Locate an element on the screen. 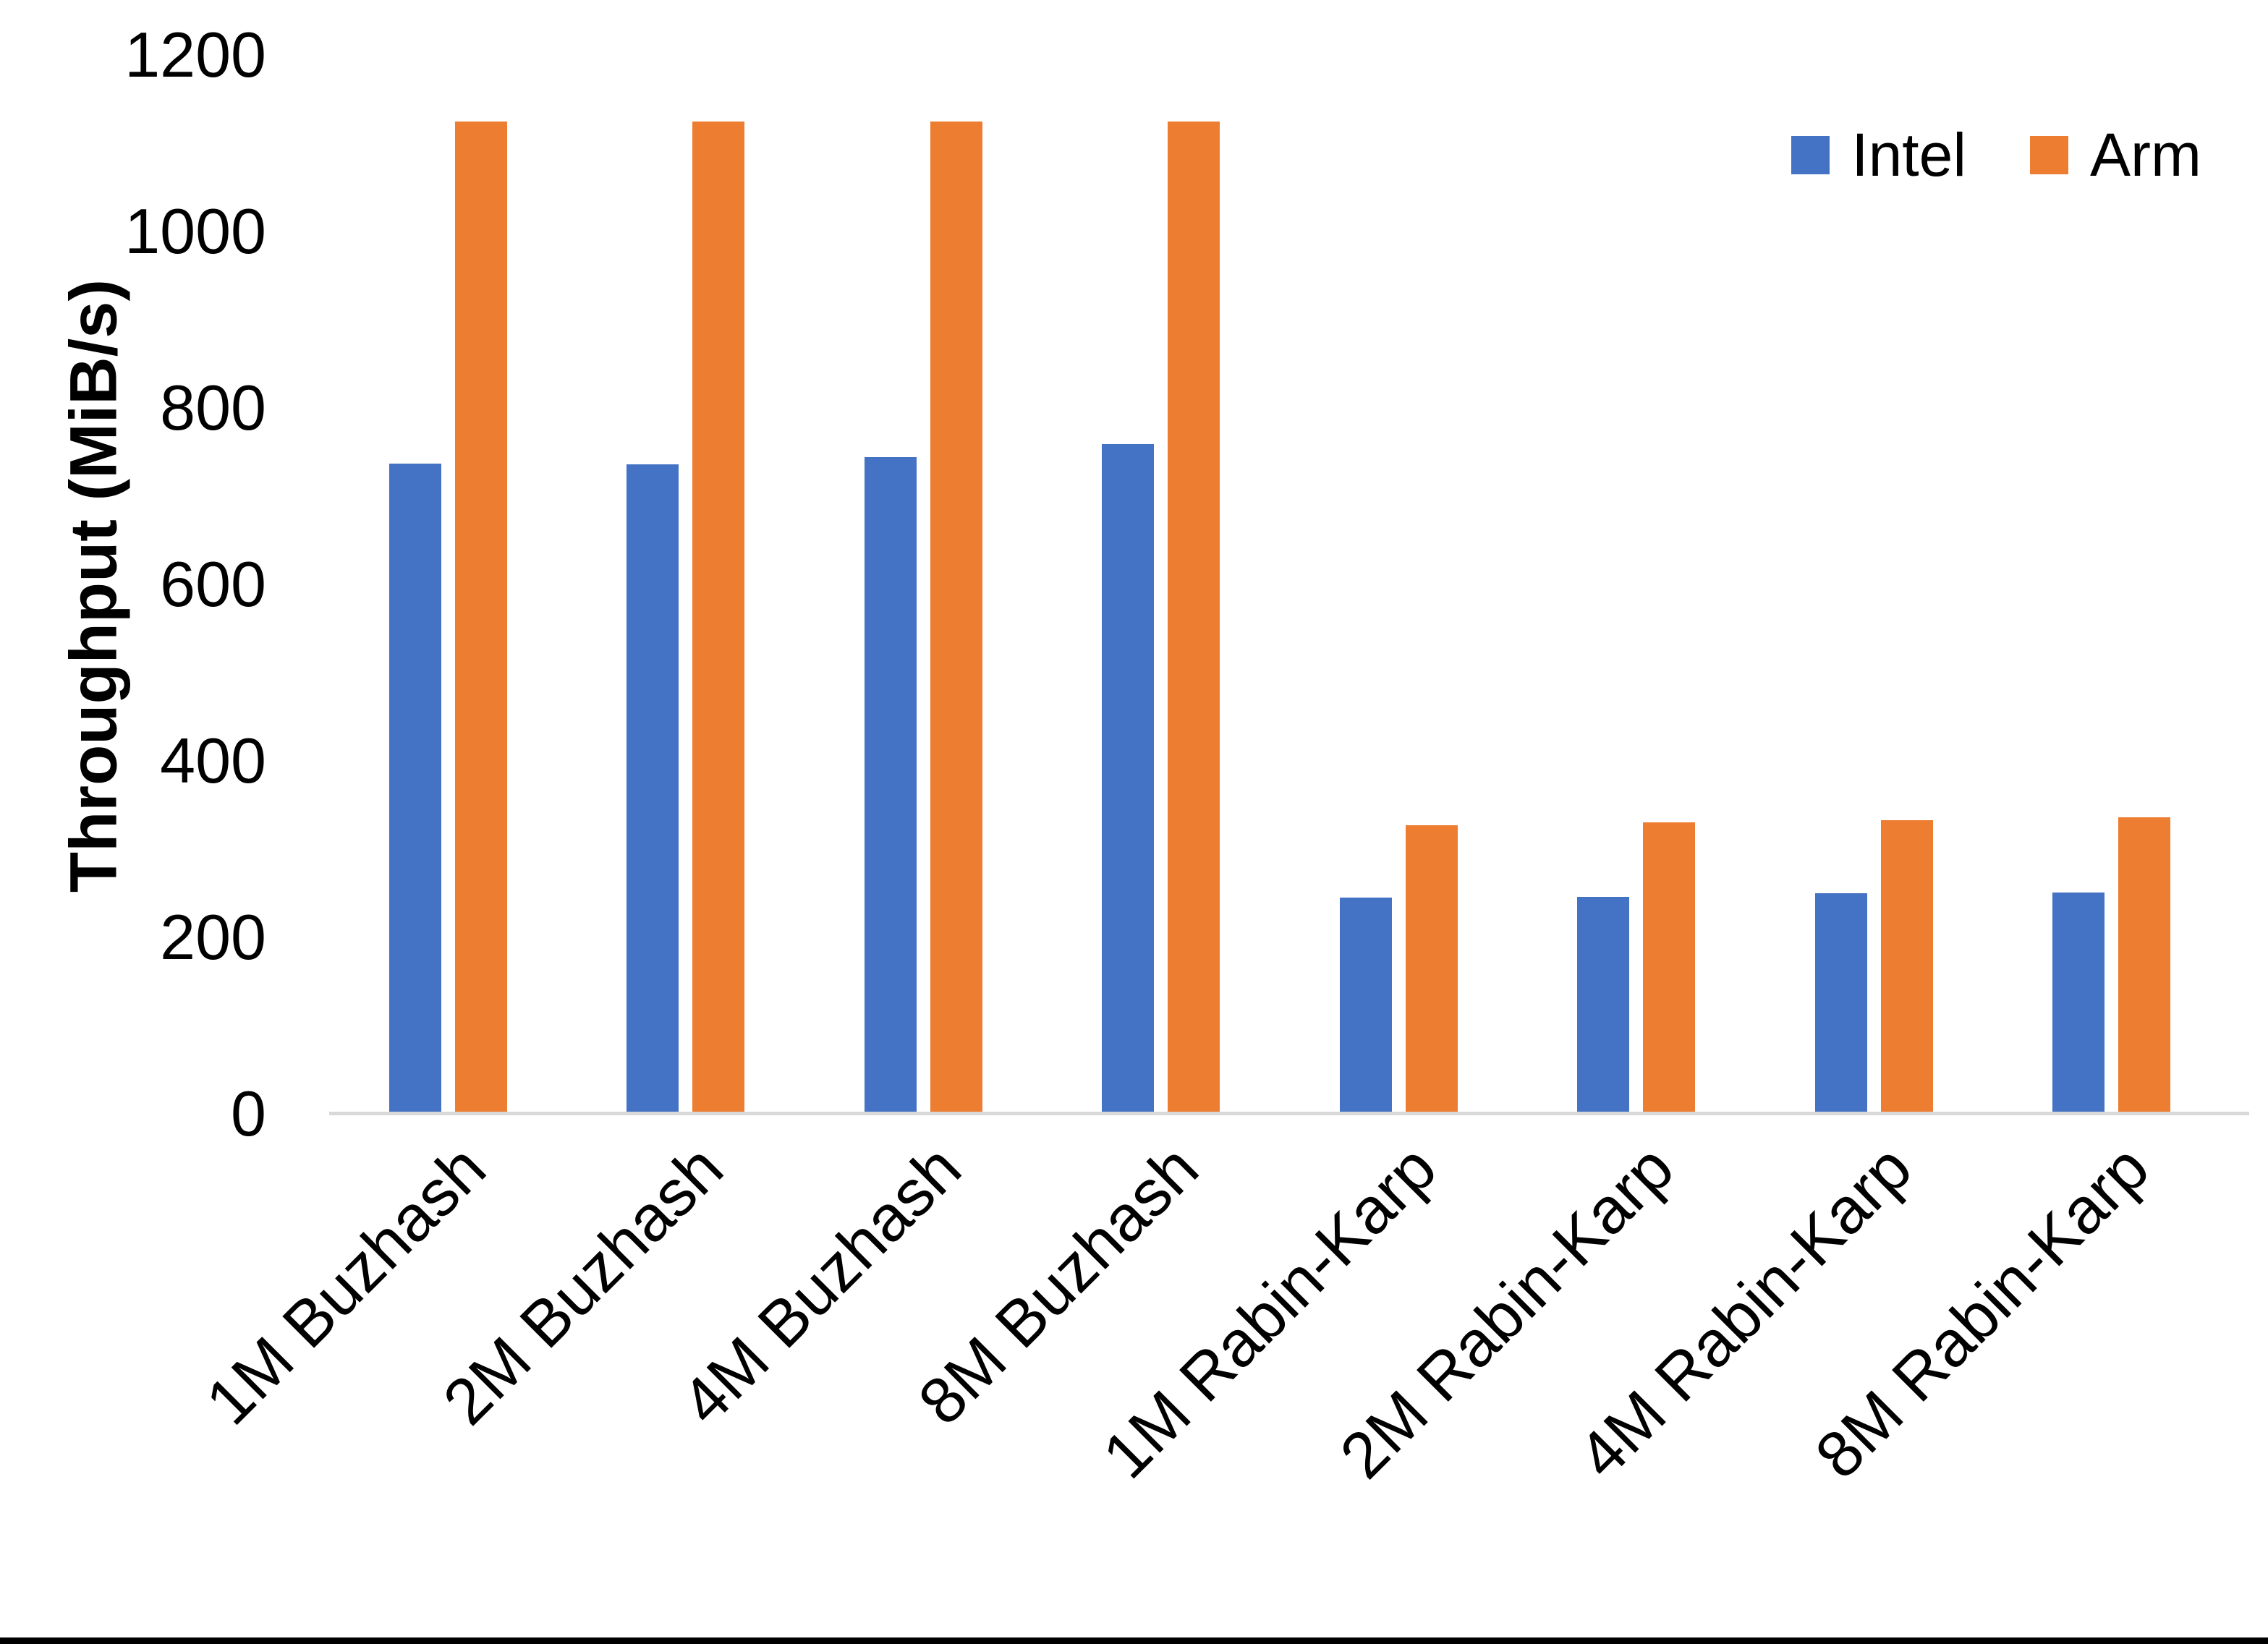  bar-intel-2m-buzhash is located at coordinates (653, 789).